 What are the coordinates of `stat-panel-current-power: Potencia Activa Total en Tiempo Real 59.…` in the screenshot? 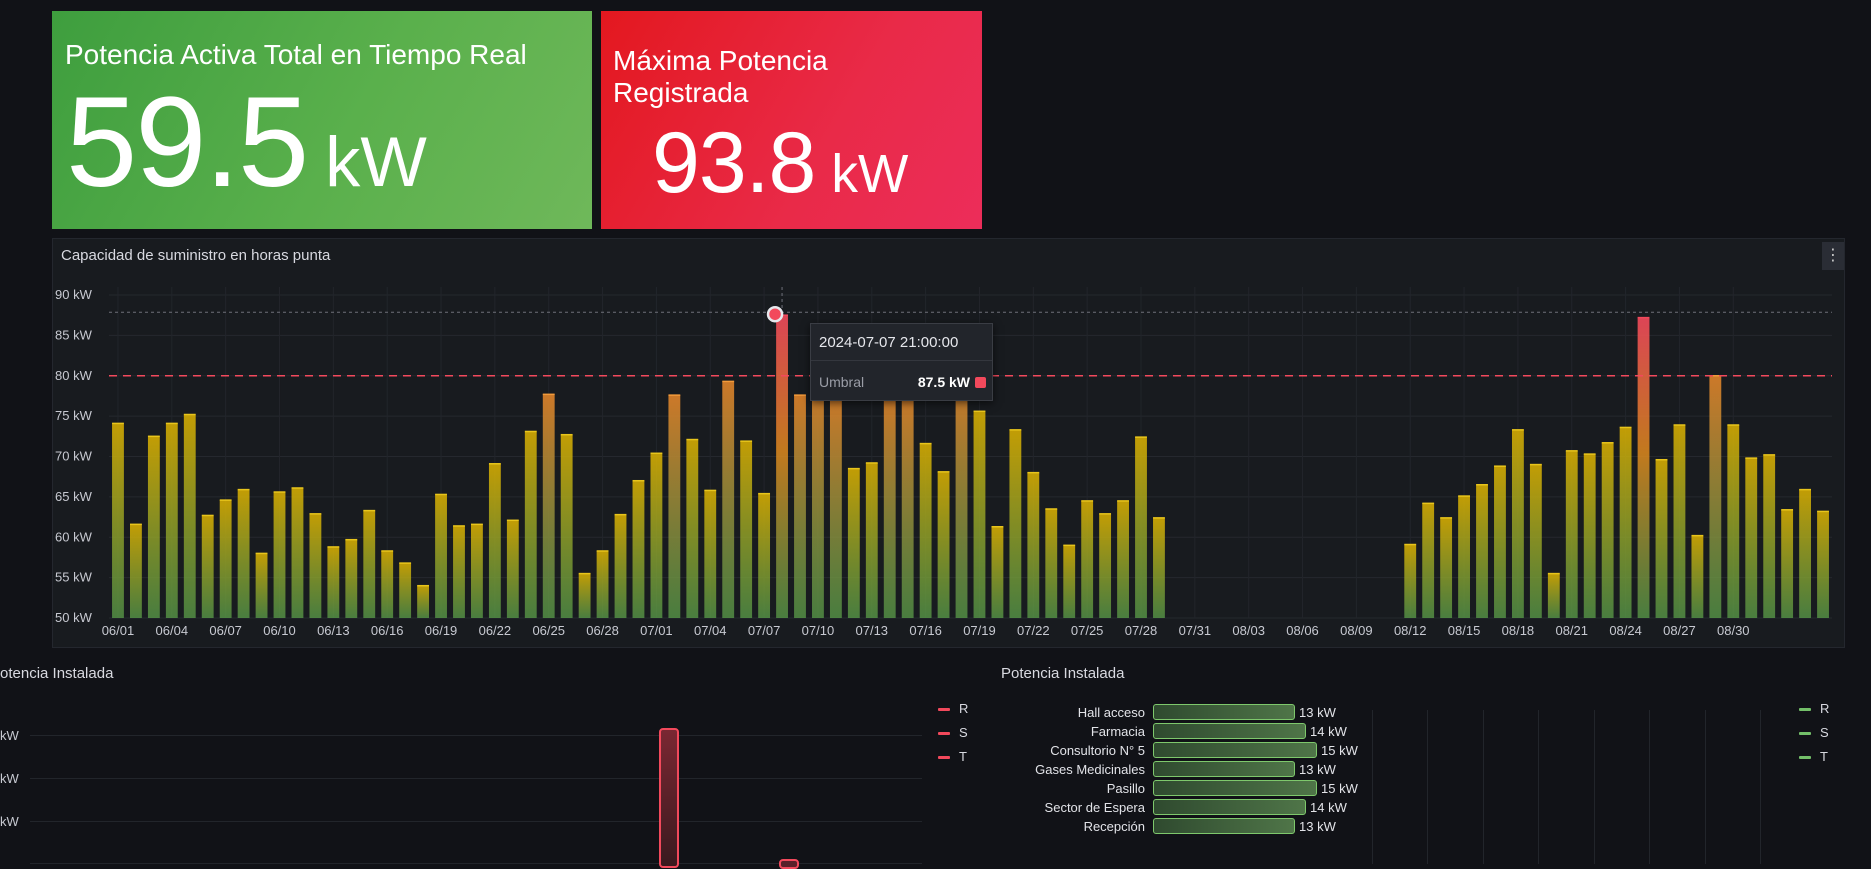 It's located at (322, 120).